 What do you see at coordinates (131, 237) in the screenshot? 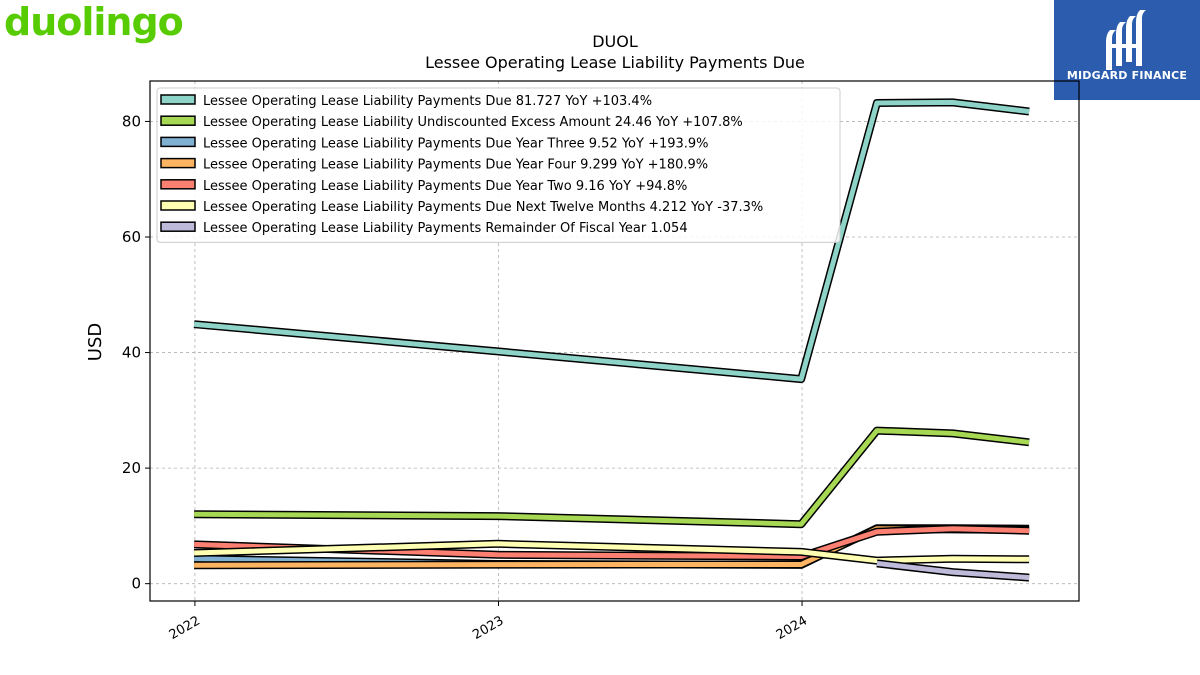
I see `y-tick-label: 60` at bounding box center [131, 237].